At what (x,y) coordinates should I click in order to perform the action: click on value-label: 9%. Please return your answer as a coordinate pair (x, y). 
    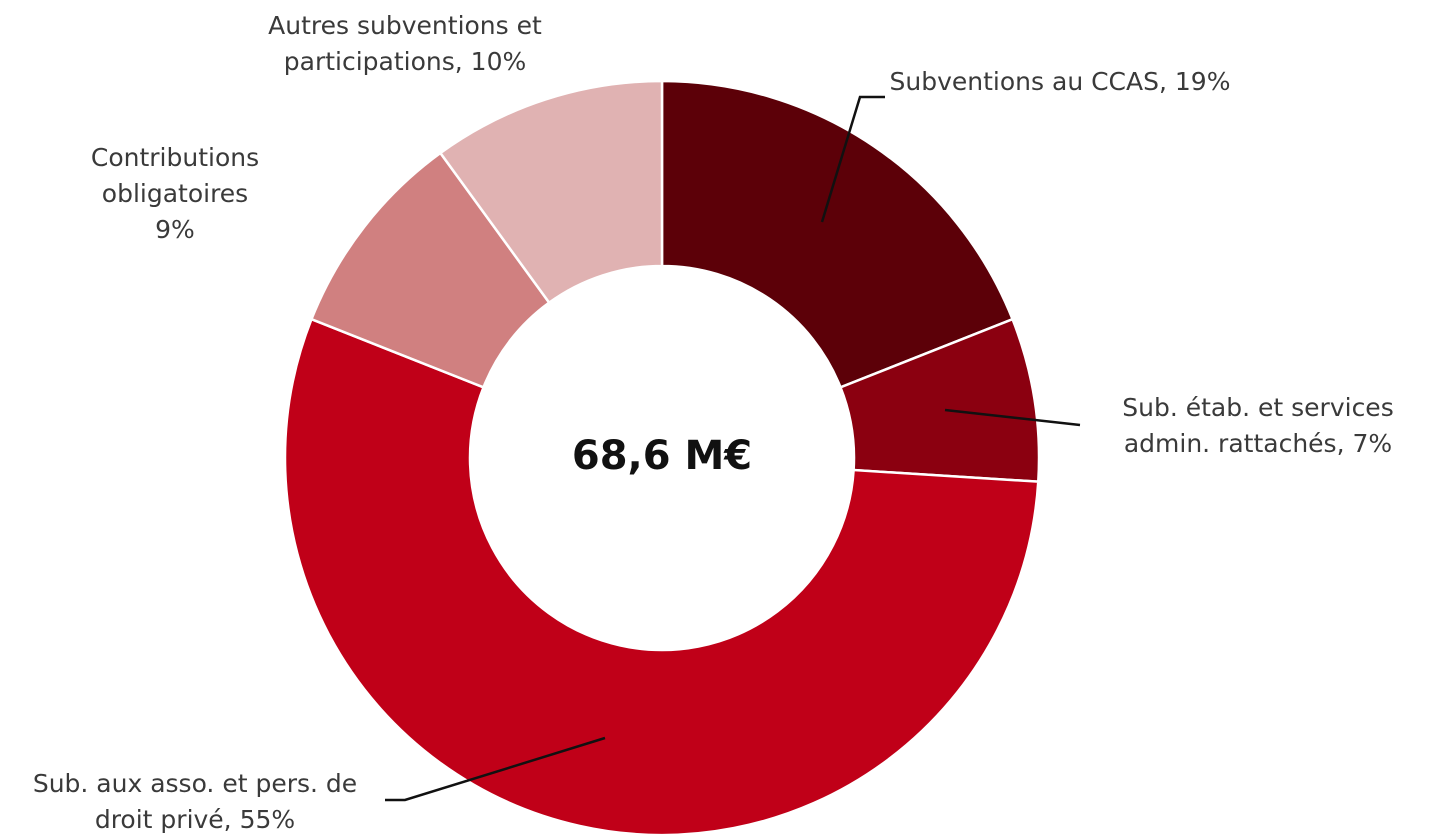
    Looking at the image, I should click on (175, 229).